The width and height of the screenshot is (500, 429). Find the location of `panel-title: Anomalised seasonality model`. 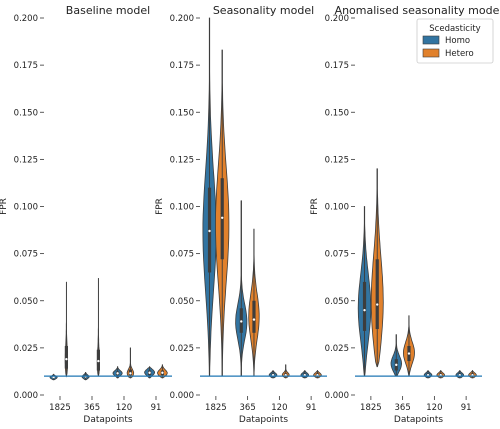

panel-title: Anomalised seasonality model is located at coordinates (417, 10).